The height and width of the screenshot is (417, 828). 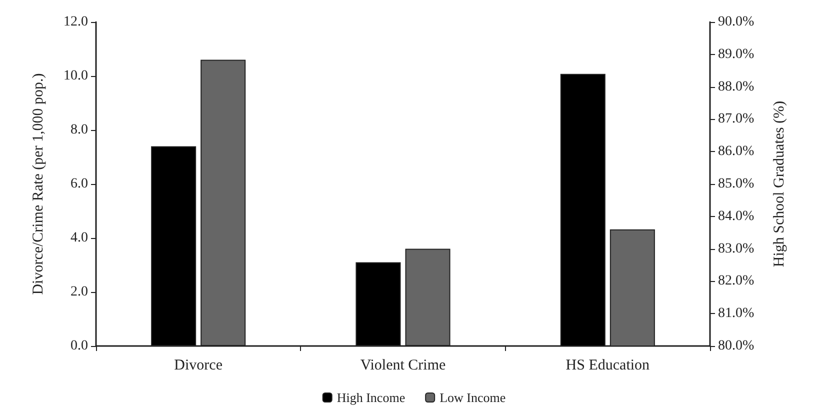 What do you see at coordinates (736, 216) in the screenshot?
I see `y2-tick-label: 84.0%` at bounding box center [736, 216].